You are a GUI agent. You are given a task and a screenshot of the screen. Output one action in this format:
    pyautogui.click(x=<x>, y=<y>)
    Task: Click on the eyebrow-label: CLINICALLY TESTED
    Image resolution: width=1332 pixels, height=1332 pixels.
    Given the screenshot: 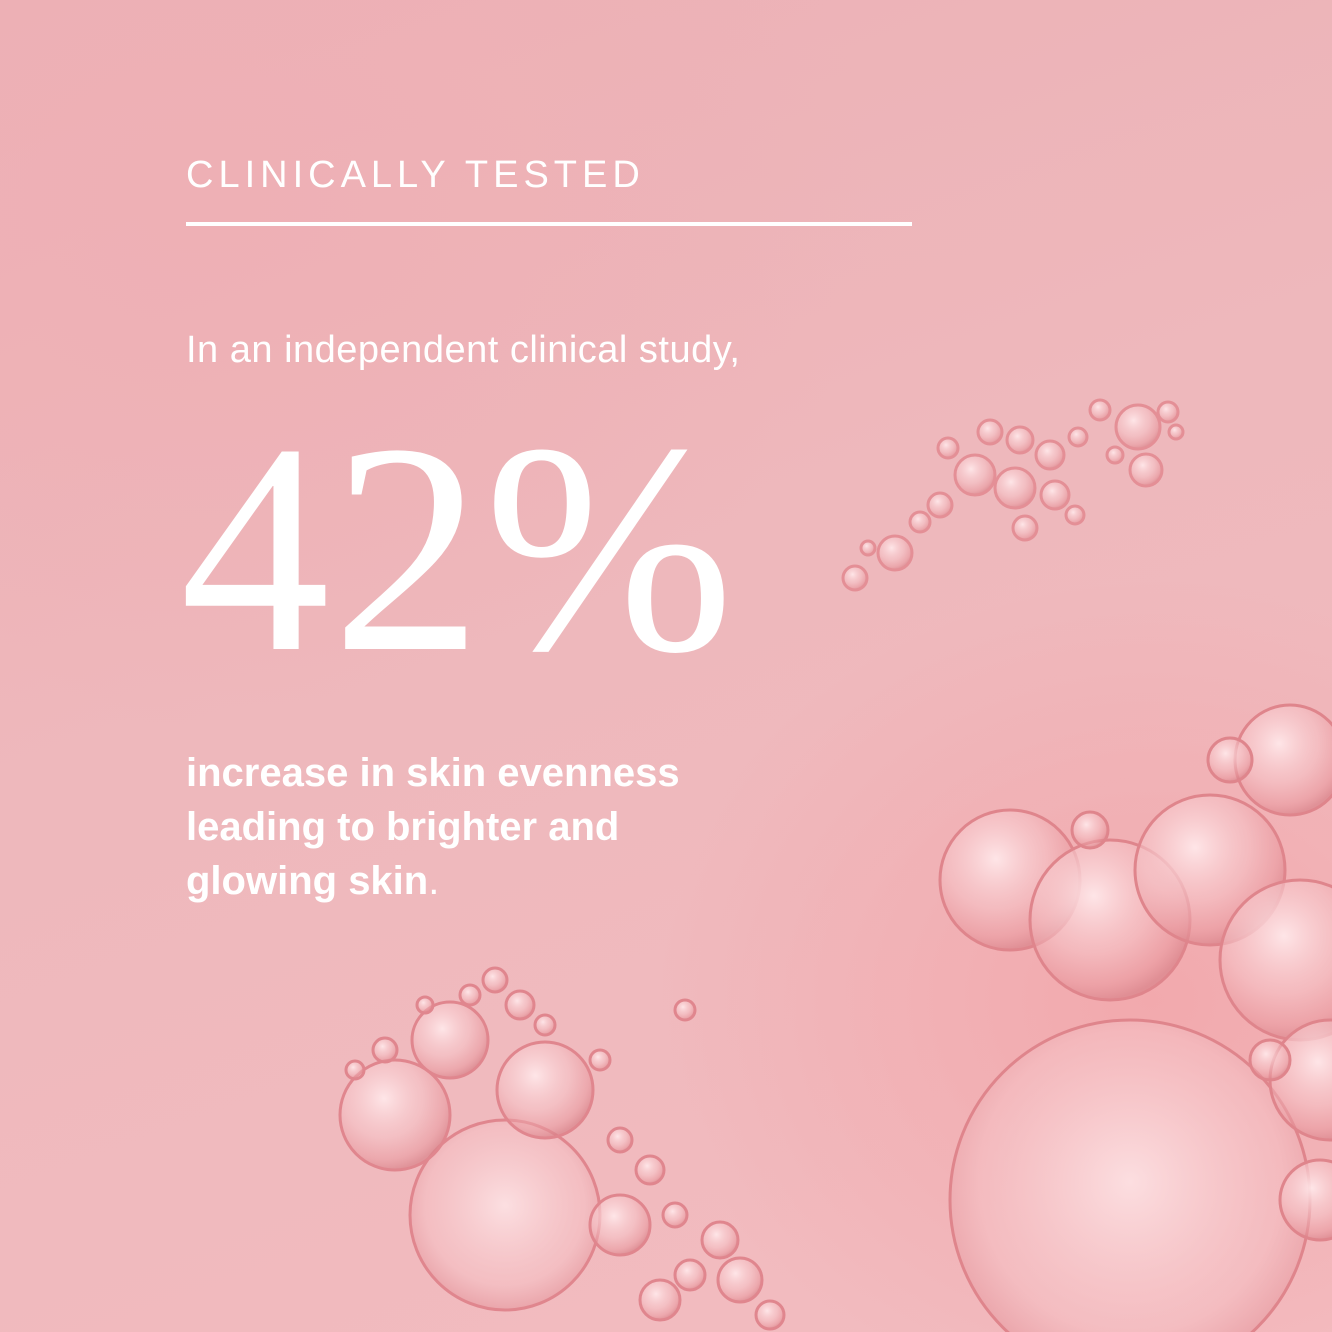 What is the action you would take?
    pyautogui.click(x=415, y=175)
    